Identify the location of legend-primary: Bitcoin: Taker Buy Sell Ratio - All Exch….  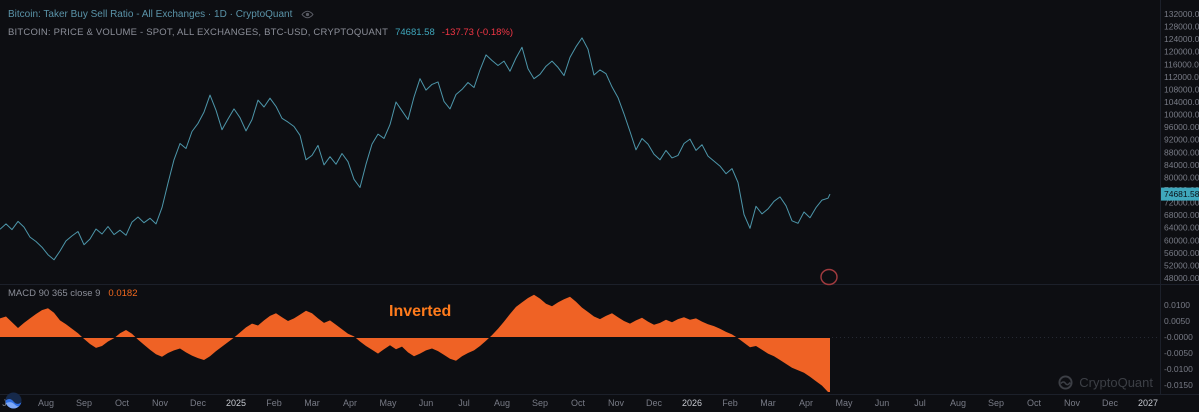
(260, 22).